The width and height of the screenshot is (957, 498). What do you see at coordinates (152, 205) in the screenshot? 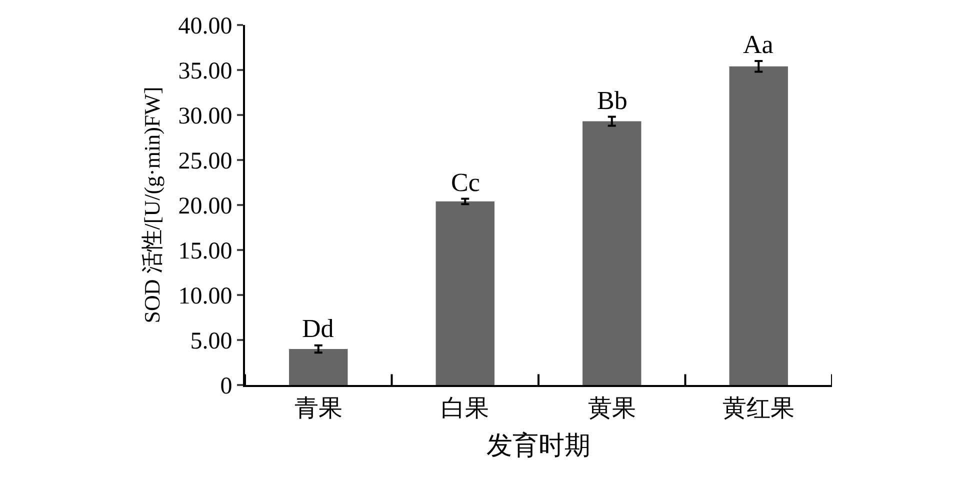
I see `y-axis-title: SOD 活性/[U/(g·min)FW]` at bounding box center [152, 205].